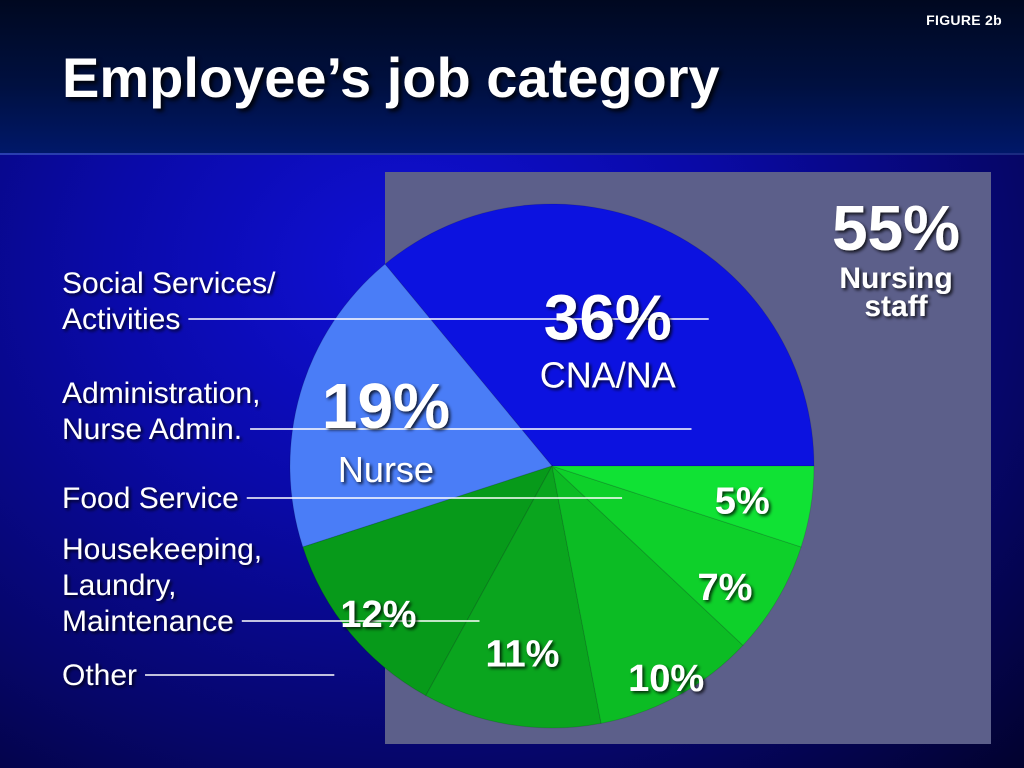 Image resolution: width=1024 pixels, height=768 pixels. What do you see at coordinates (725, 588) in the screenshot?
I see `data-label-administration-nurse-admin-percent: 7%` at bounding box center [725, 588].